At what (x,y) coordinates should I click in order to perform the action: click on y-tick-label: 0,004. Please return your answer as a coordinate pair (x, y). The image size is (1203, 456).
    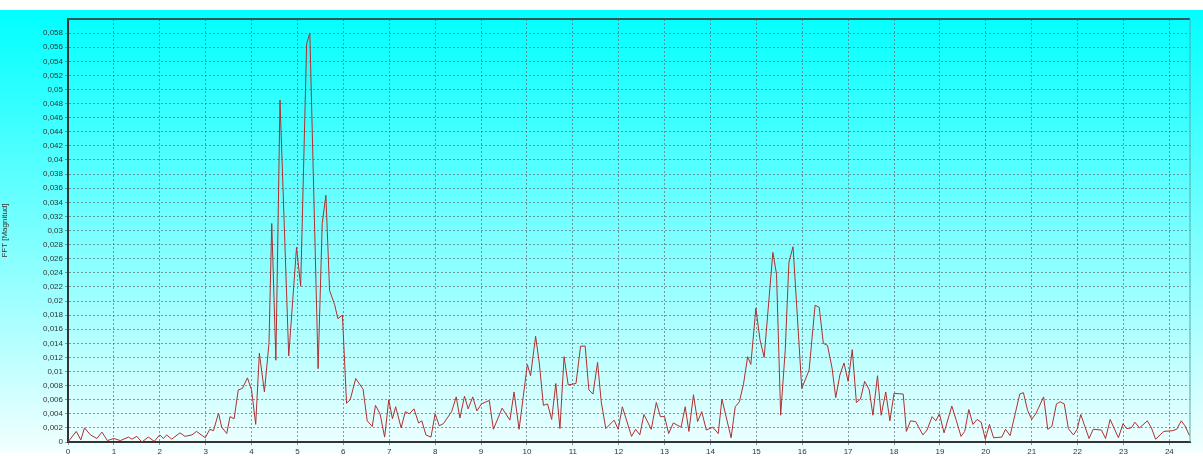
    Looking at the image, I should click on (53, 413).